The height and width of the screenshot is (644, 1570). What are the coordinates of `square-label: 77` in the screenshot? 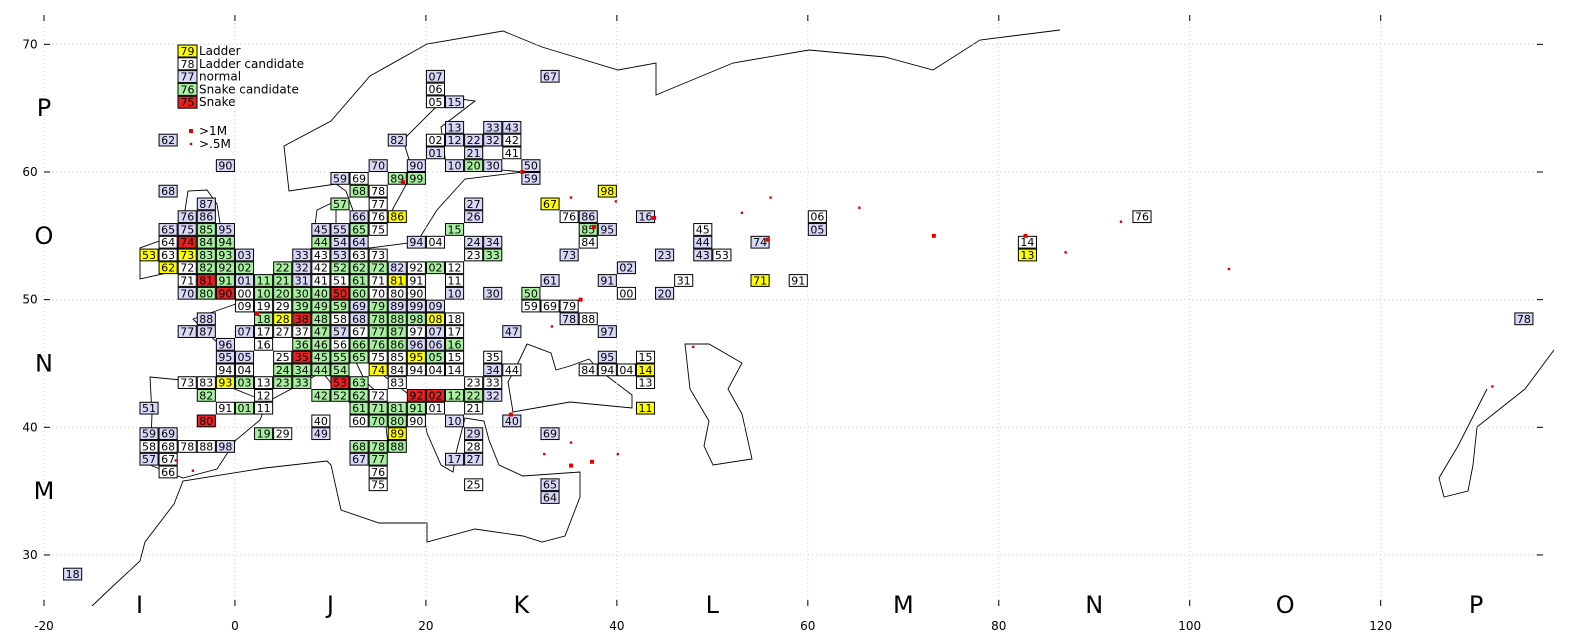 It's located at (378, 204).